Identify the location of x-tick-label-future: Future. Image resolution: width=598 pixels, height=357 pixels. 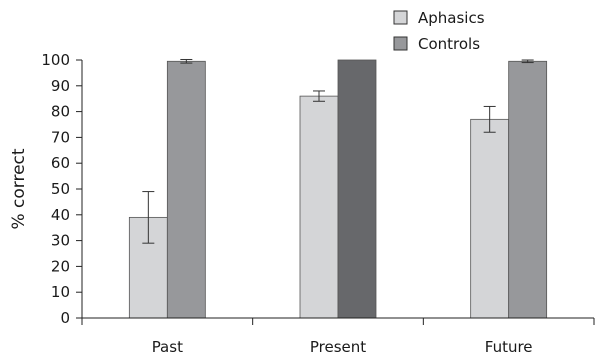
(509, 347).